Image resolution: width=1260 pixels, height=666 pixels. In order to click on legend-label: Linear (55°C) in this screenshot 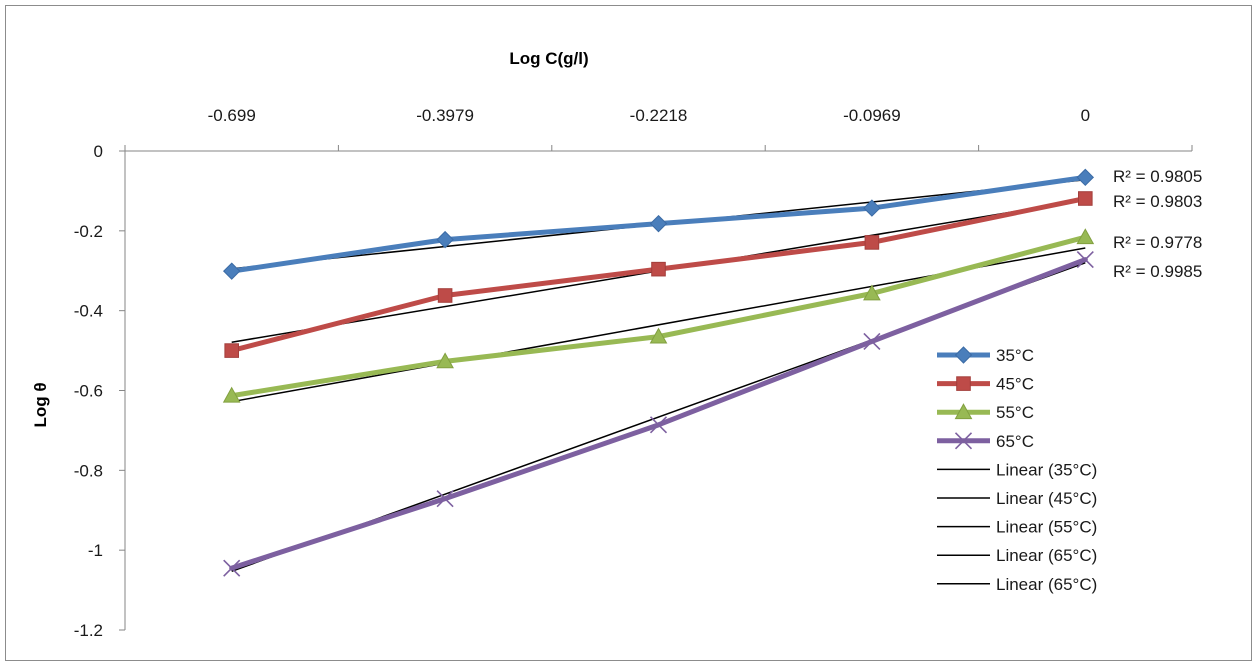, I will do `click(1046, 527)`.